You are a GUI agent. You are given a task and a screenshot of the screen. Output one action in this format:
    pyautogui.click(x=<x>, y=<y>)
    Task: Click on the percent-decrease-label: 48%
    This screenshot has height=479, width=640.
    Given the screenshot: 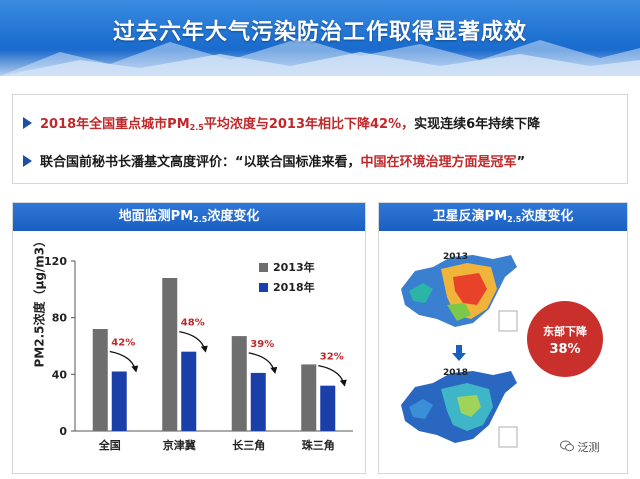 What is the action you would take?
    pyautogui.click(x=193, y=323)
    